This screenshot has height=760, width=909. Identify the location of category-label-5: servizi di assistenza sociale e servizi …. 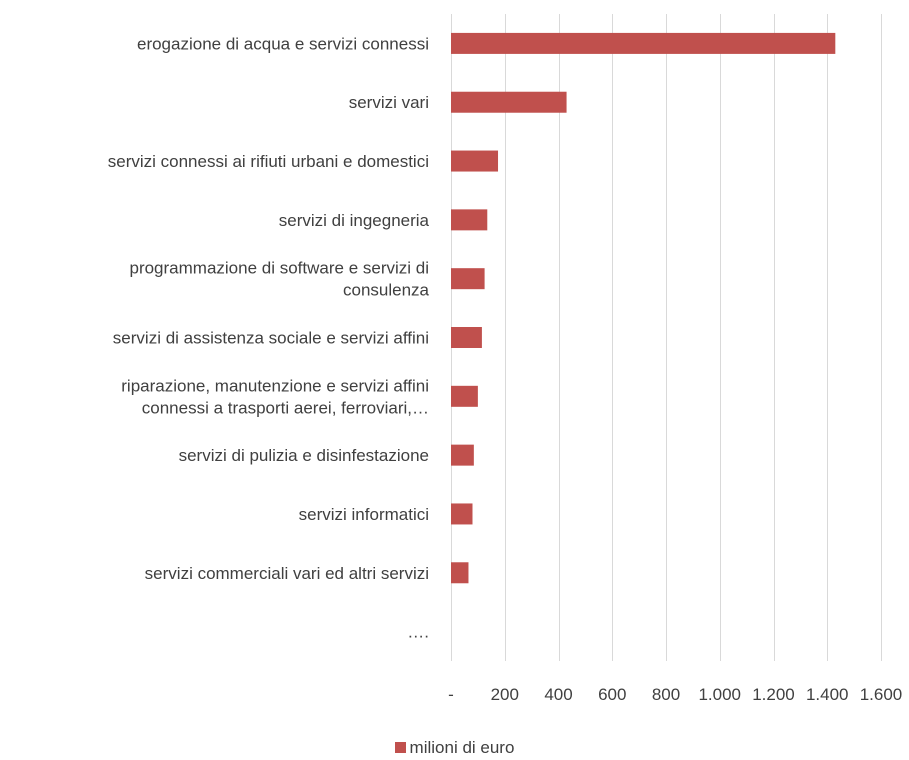
(271, 338).